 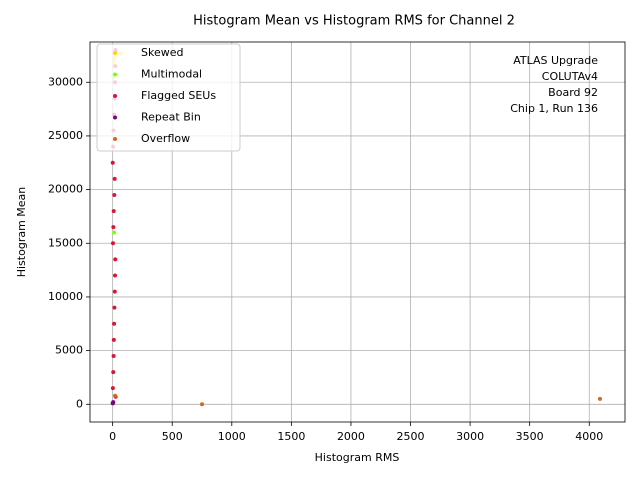 What do you see at coordinates (178, 95) in the screenshot?
I see `legend-label: Flagged SEUs` at bounding box center [178, 95].